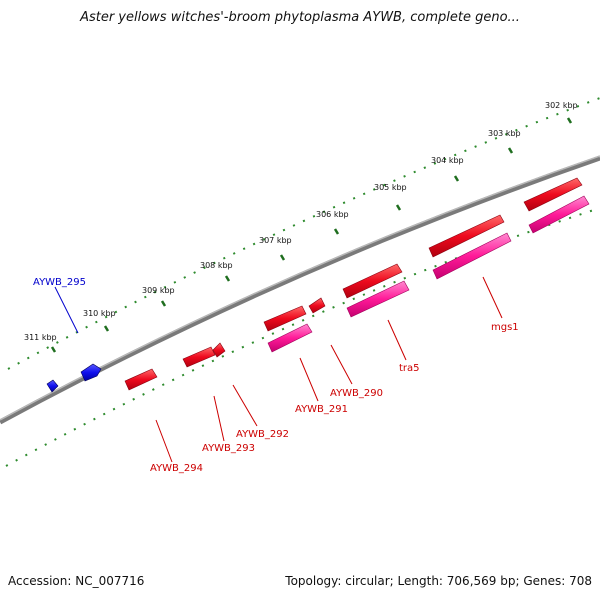 Image resolution: width=600 pixels, height=600 pixels. What do you see at coordinates (158, 290) in the screenshot?
I see `scale-label: 309 kbp` at bounding box center [158, 290].